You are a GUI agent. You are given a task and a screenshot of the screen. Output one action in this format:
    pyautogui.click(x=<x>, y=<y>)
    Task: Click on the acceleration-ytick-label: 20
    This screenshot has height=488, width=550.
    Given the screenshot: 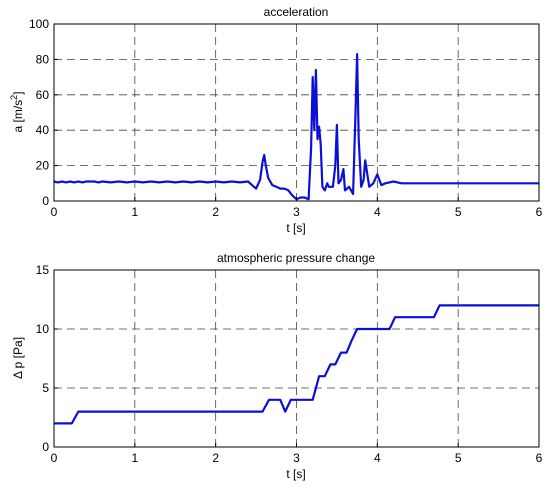 What is the action you would take?
    pyautogui.click(x=43, y=166)
    